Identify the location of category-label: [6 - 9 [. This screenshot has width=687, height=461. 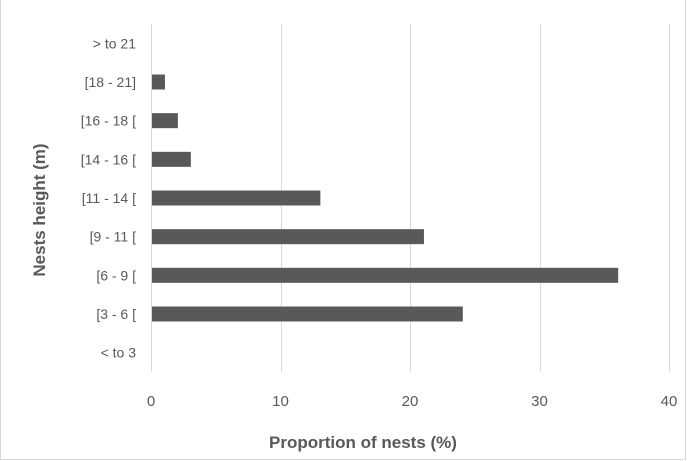
(116, 275).